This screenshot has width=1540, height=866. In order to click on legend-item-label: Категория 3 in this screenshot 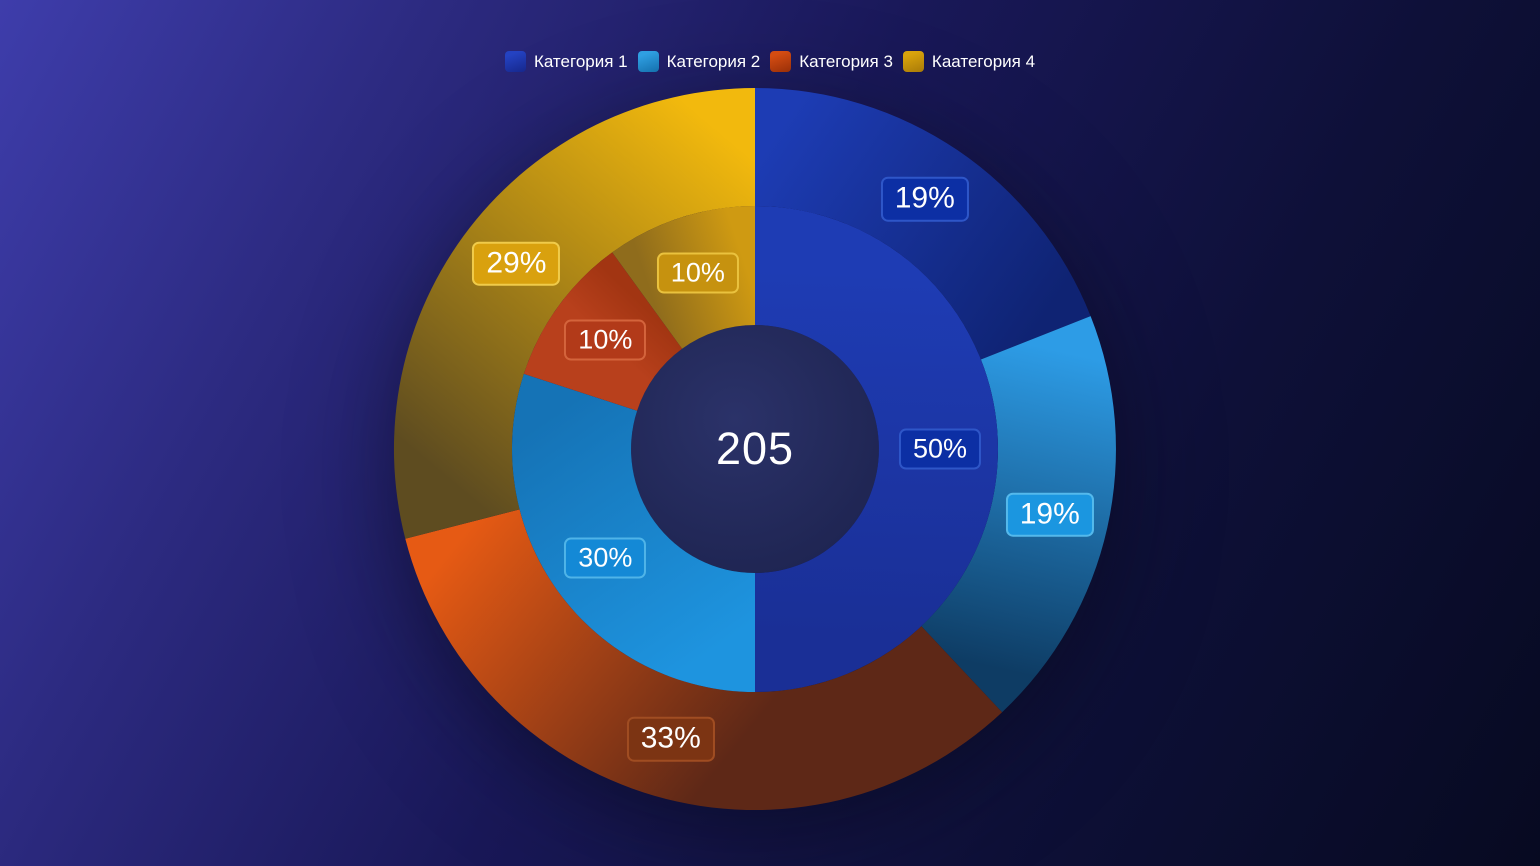, I will do `click(846, 61)`.